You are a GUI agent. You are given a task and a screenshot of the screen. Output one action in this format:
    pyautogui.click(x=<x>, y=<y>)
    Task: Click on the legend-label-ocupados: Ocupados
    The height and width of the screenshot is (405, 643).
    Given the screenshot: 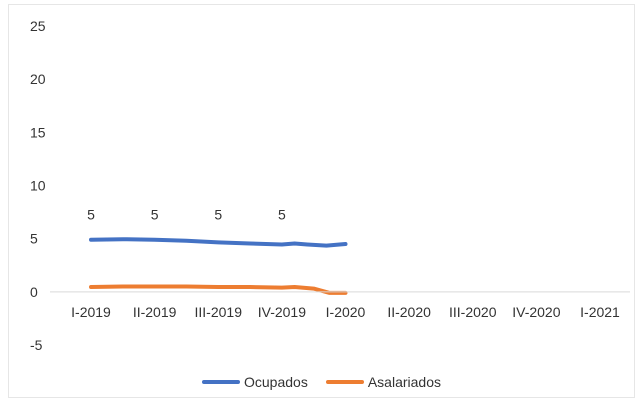 What is the action you would take?
    pyautogui.click(x=276, y=382)
    